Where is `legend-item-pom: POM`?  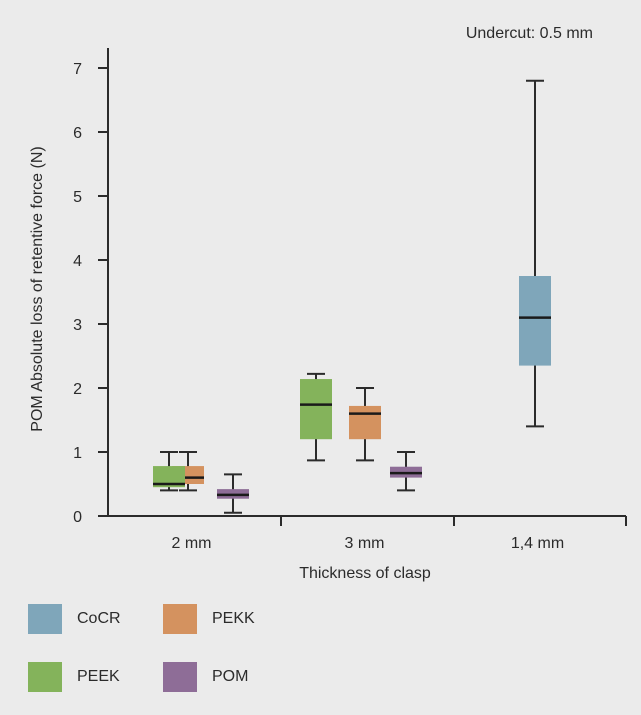
legend-item-pom: POM is located at coordinates (230, 677).